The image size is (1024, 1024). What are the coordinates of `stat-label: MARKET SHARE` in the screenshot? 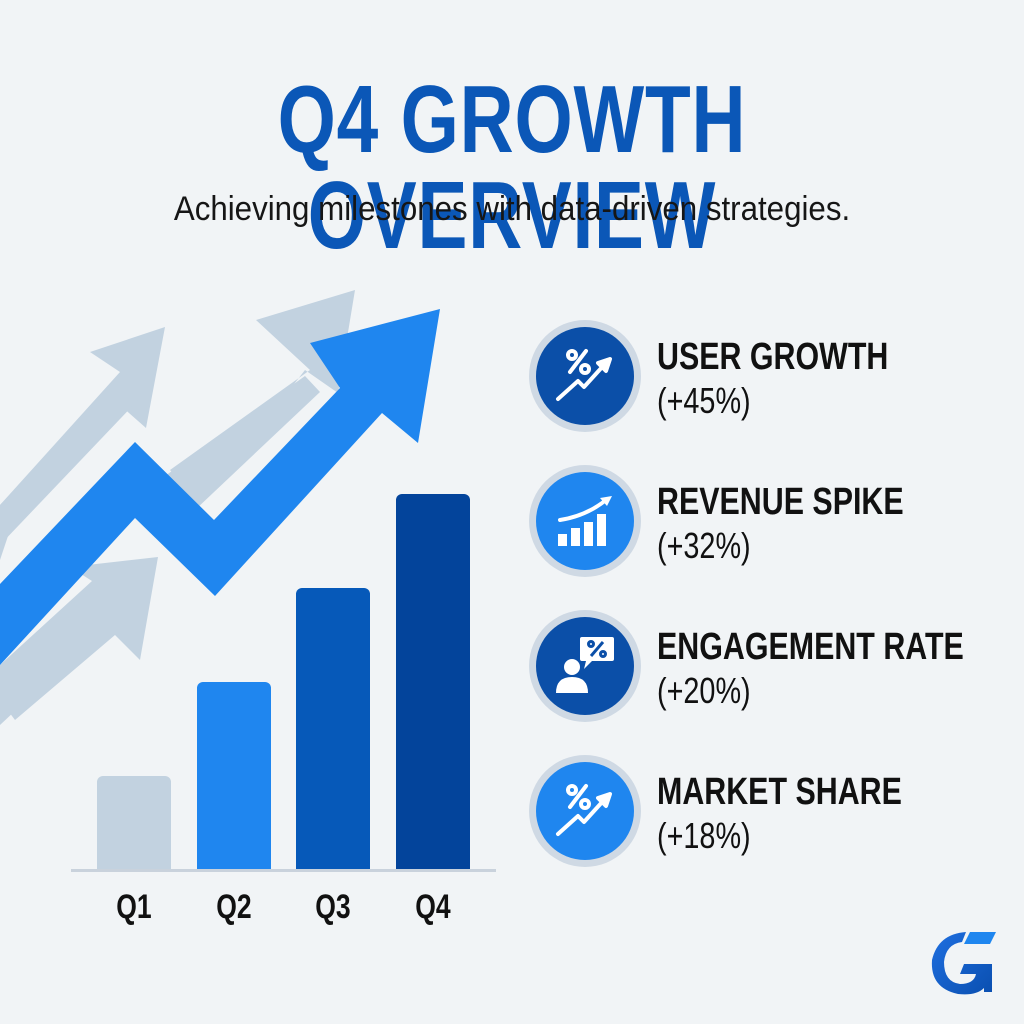 It's located at (779, 792).